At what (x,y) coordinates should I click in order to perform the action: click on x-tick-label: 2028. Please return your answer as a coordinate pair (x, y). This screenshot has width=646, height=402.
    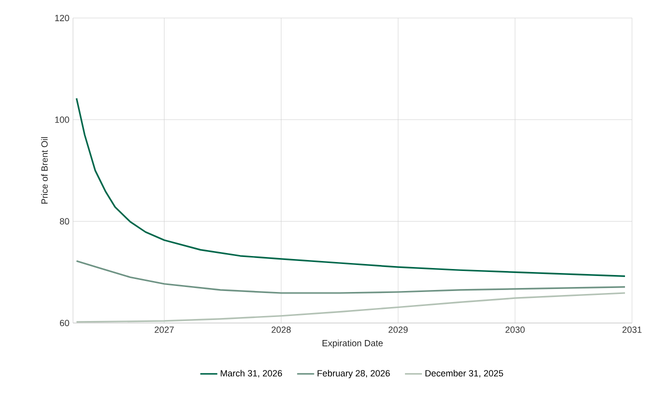
    Looking at the image, I should click on (281, 329).